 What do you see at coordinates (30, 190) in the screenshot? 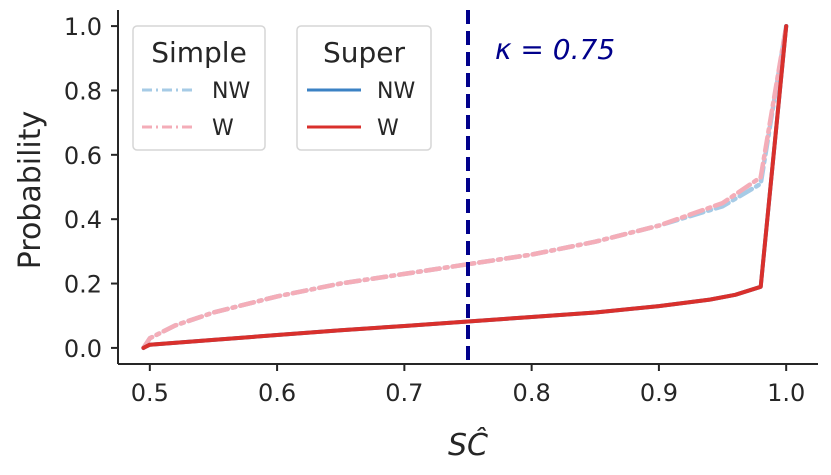
I see `y-axis-title: Probability` at bounding box center [30, 190].